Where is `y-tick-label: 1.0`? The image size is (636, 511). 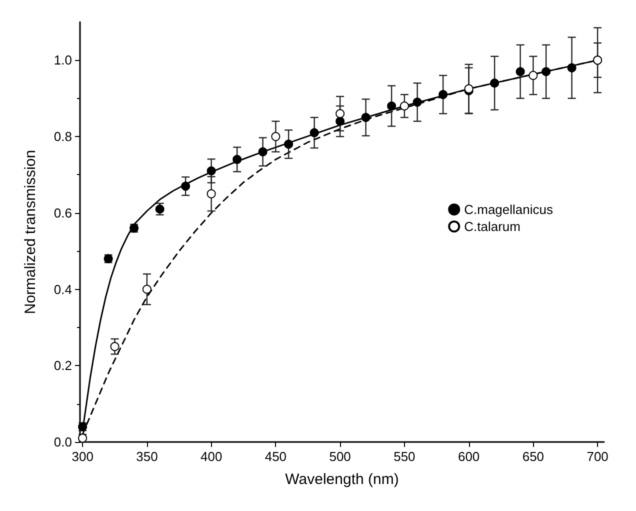 y-tick-label: 1.0 is located at coordinates (63, 60).